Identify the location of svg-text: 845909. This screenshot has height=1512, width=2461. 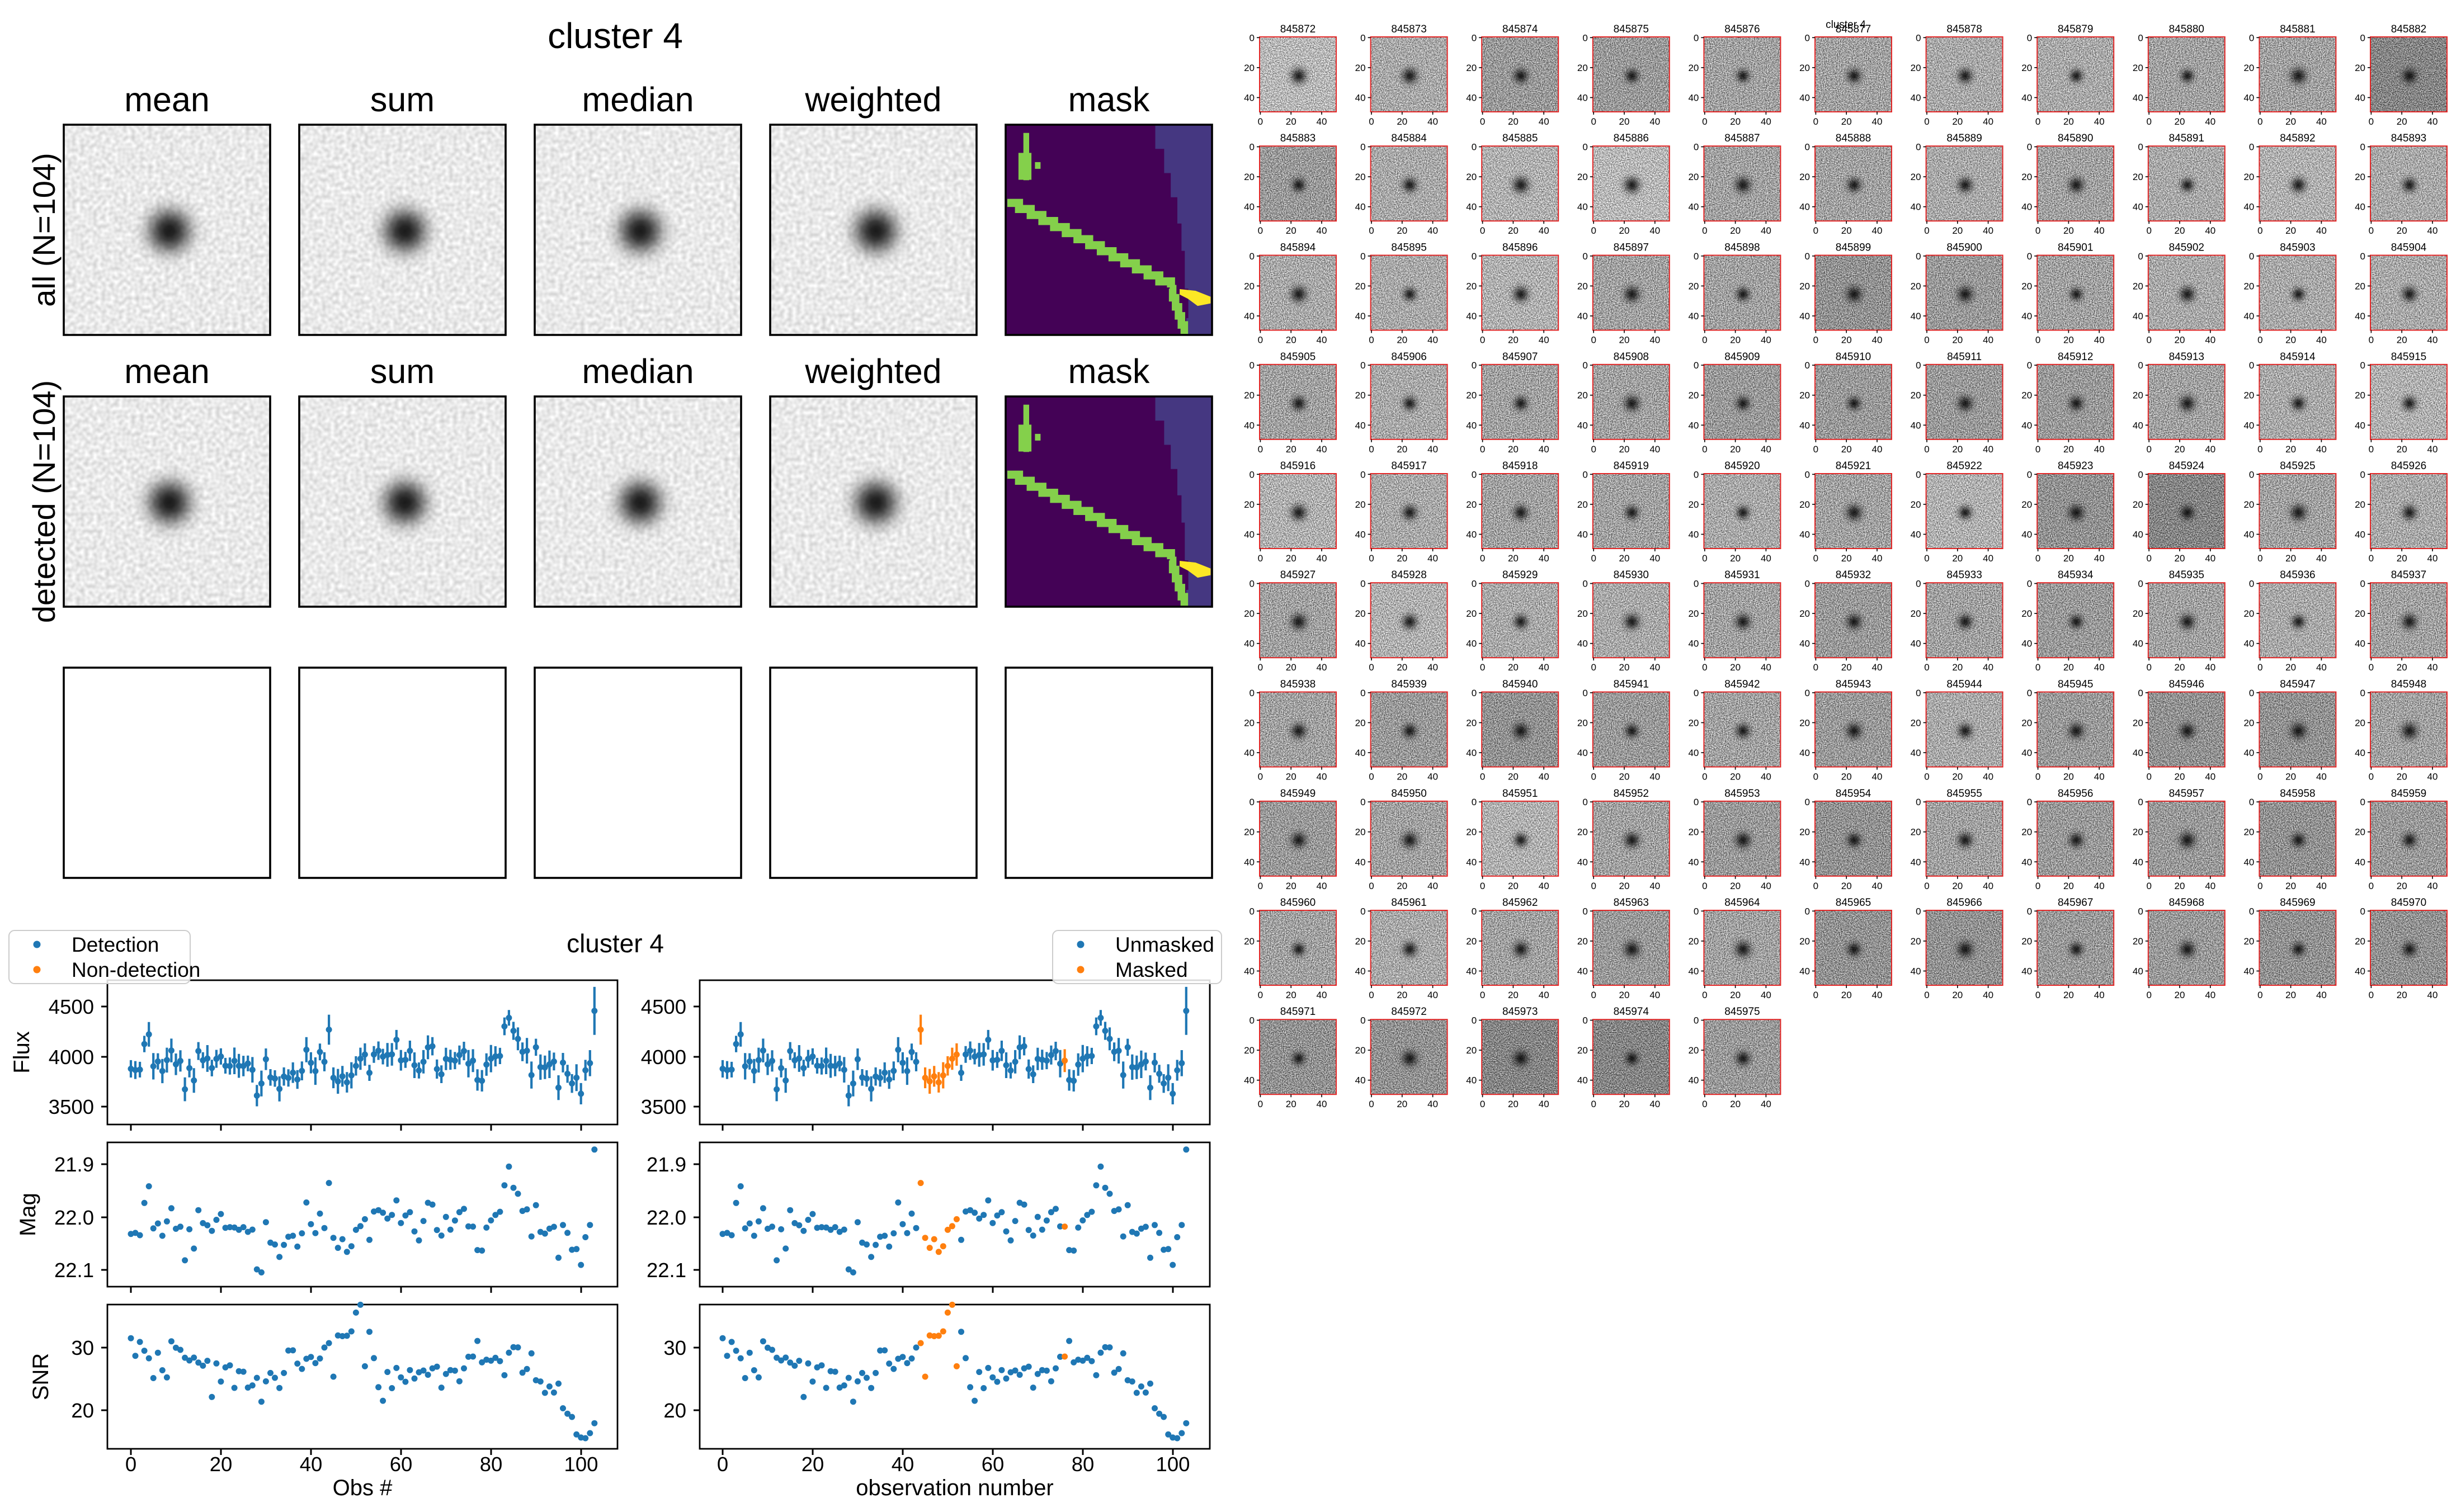
(1742, 357).